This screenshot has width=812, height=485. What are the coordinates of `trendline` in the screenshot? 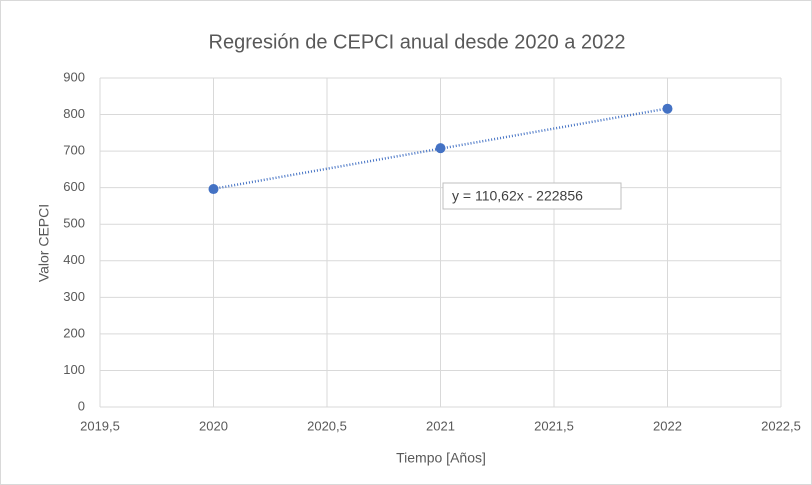 It's located at (440, 149).